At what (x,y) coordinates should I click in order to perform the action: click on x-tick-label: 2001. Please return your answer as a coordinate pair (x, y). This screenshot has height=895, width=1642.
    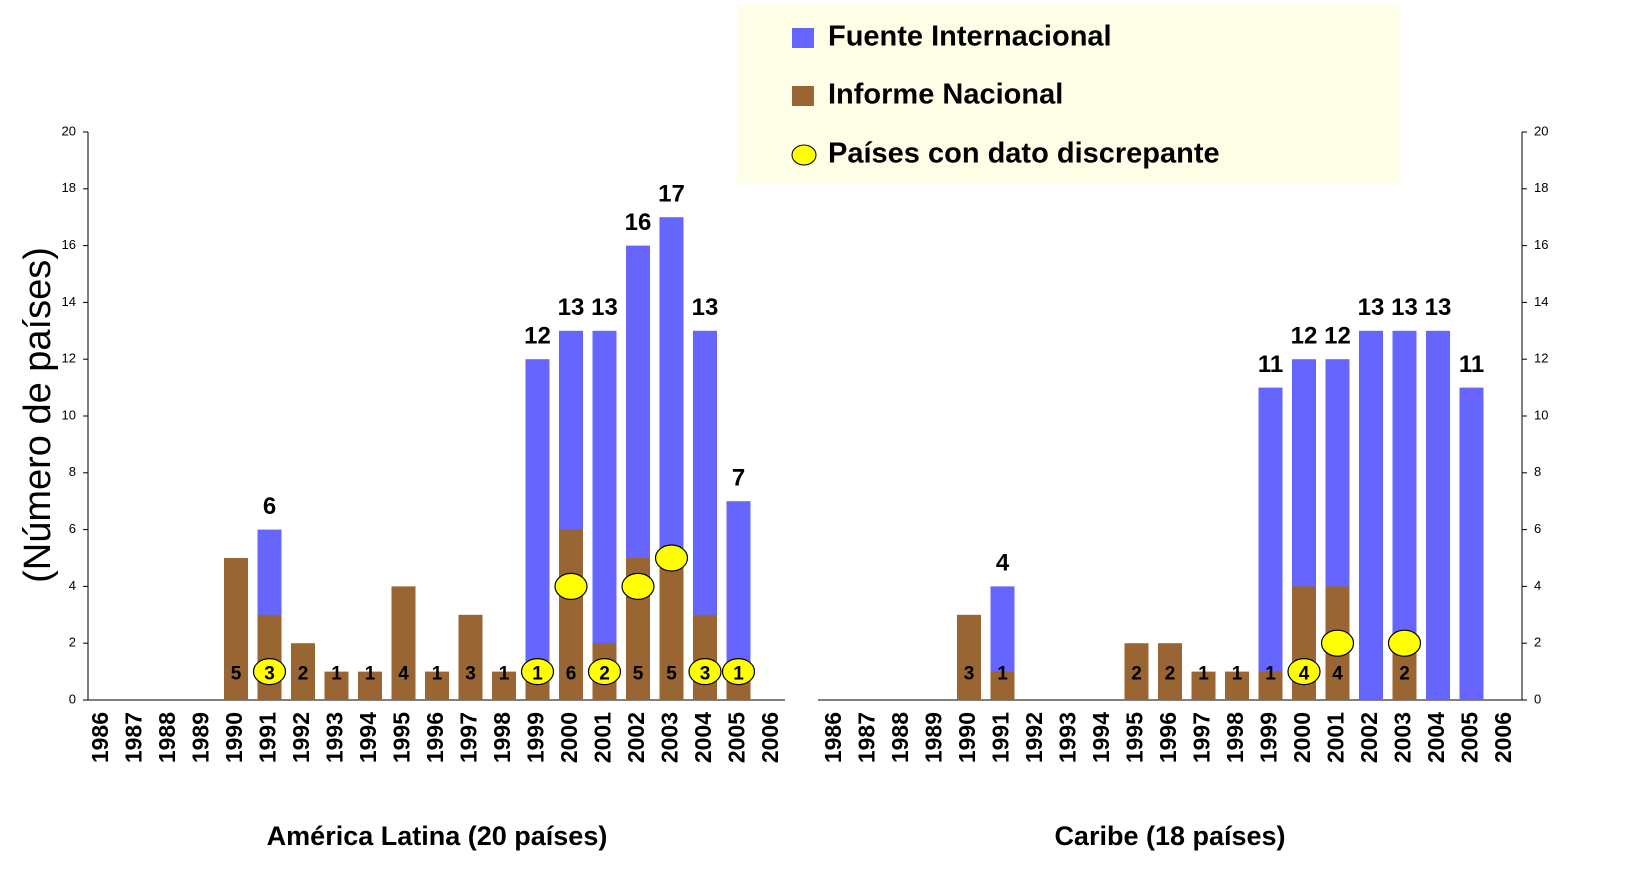
    Looking at the image, I should click on (1336, 737).